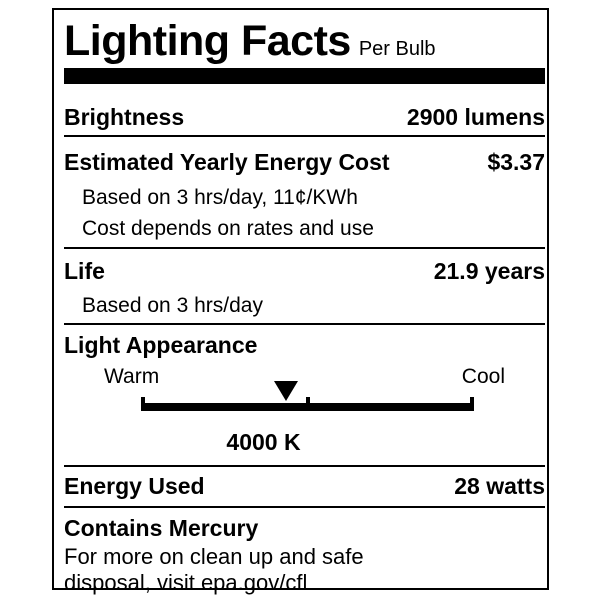 The image size is (600, 600). What do you see at coordinates (304, 324) in the screenshot?
I see `divider-after-life` at bounding box center [304, 324].